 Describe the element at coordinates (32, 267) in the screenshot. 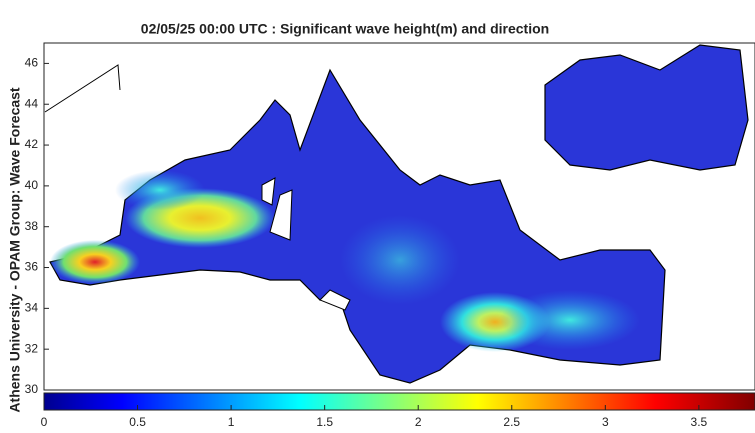

I see `lat-tick-label: 36` at that location.